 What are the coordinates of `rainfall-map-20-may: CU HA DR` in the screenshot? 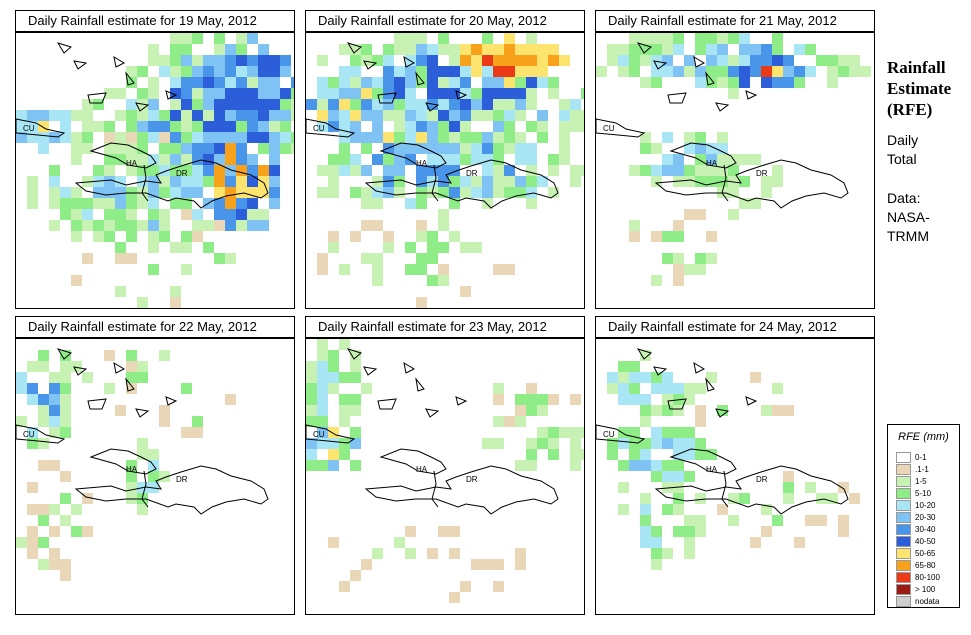 It's located at (445, 170).